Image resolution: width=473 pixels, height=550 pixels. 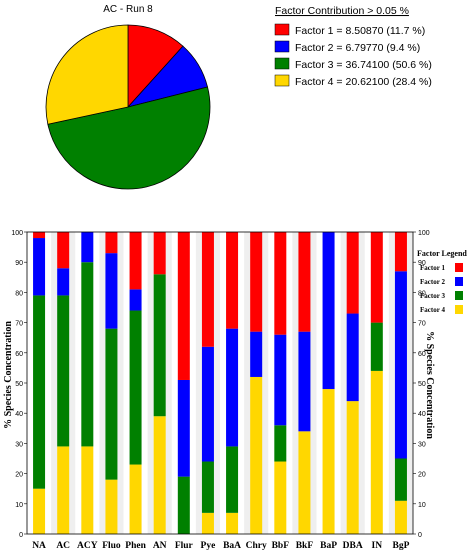 What do you see at coordinates (422, 293) in the screenshot?
I see `y-tick-label-right: 80` at bounding box center [422, 293].